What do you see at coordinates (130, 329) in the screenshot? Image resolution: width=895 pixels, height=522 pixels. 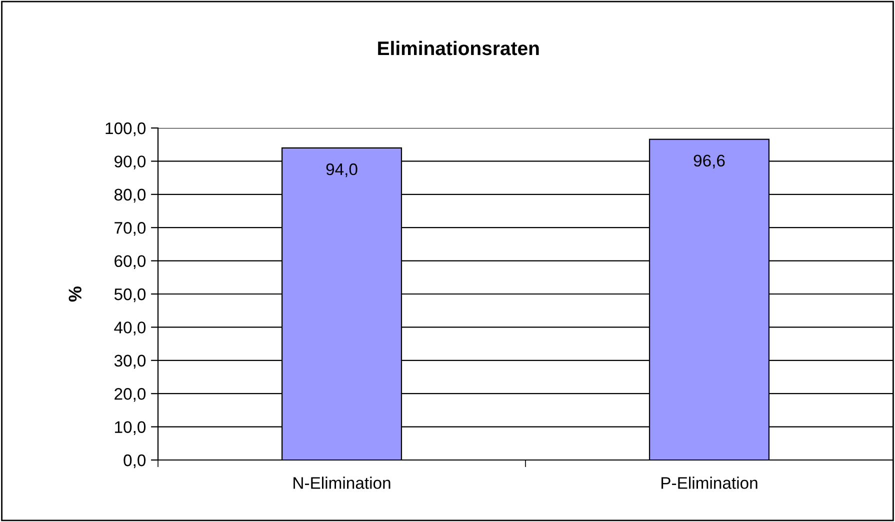 I see `y-tick-label: 40,0` at bounding box center [130, 329].